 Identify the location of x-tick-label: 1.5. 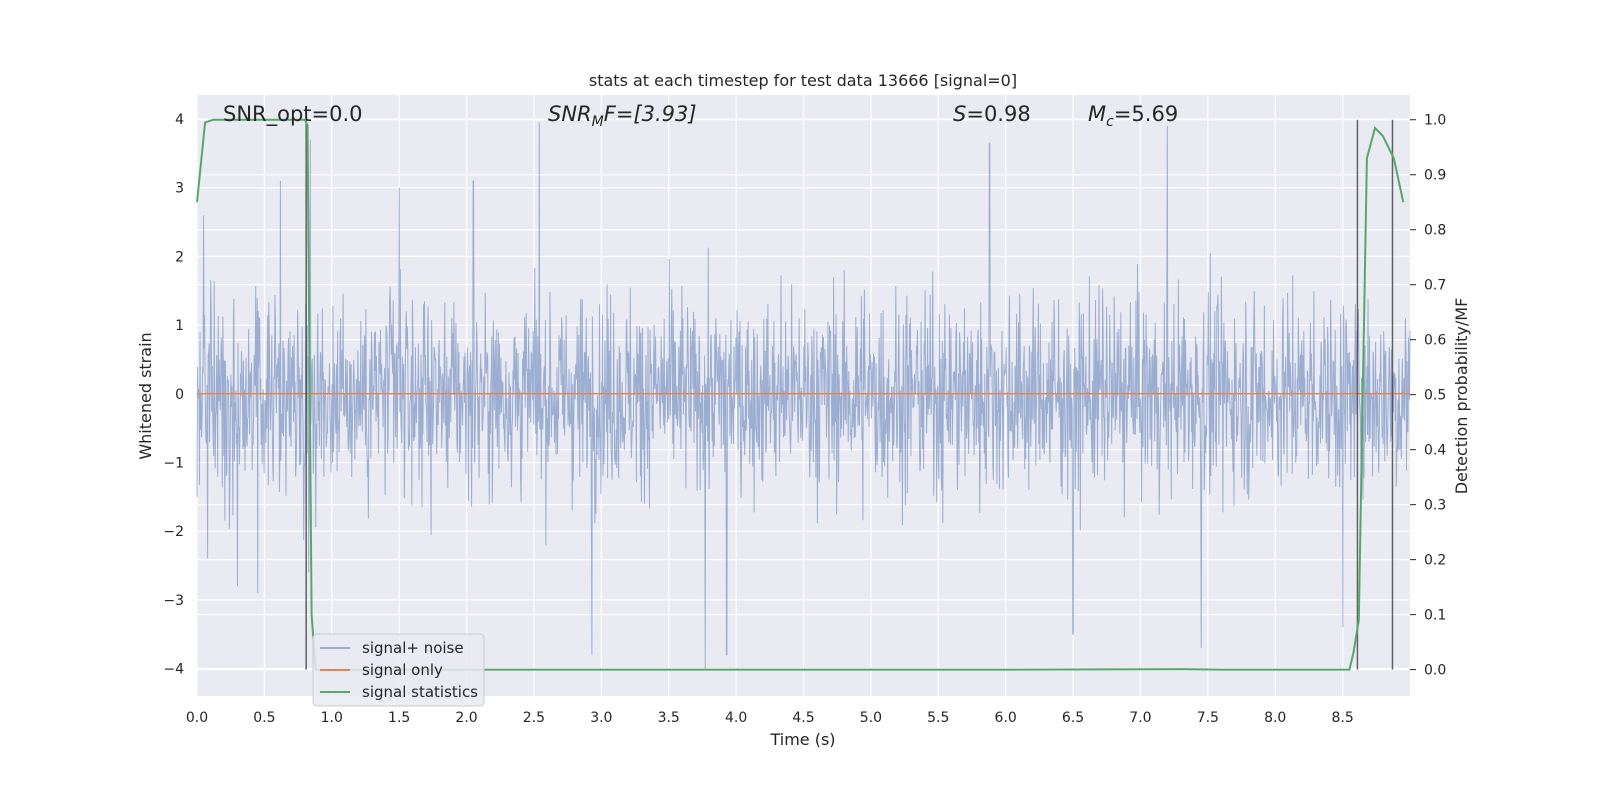
(399, 718).